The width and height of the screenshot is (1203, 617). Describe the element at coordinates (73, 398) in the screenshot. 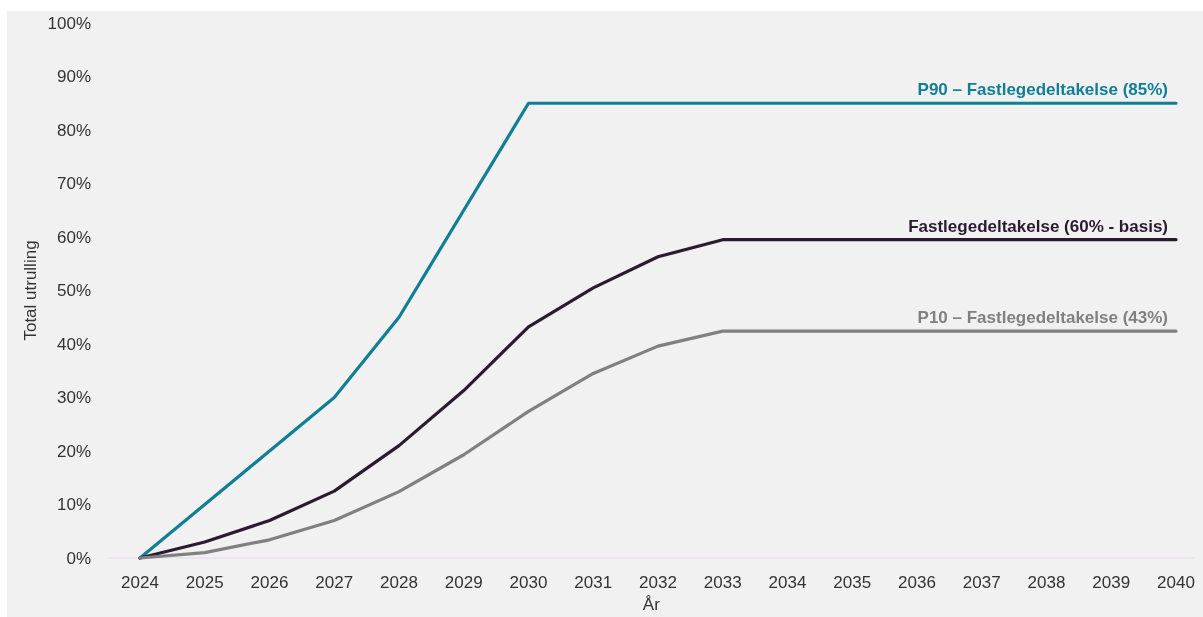

I see `y-tick-label: 30%` at that location.